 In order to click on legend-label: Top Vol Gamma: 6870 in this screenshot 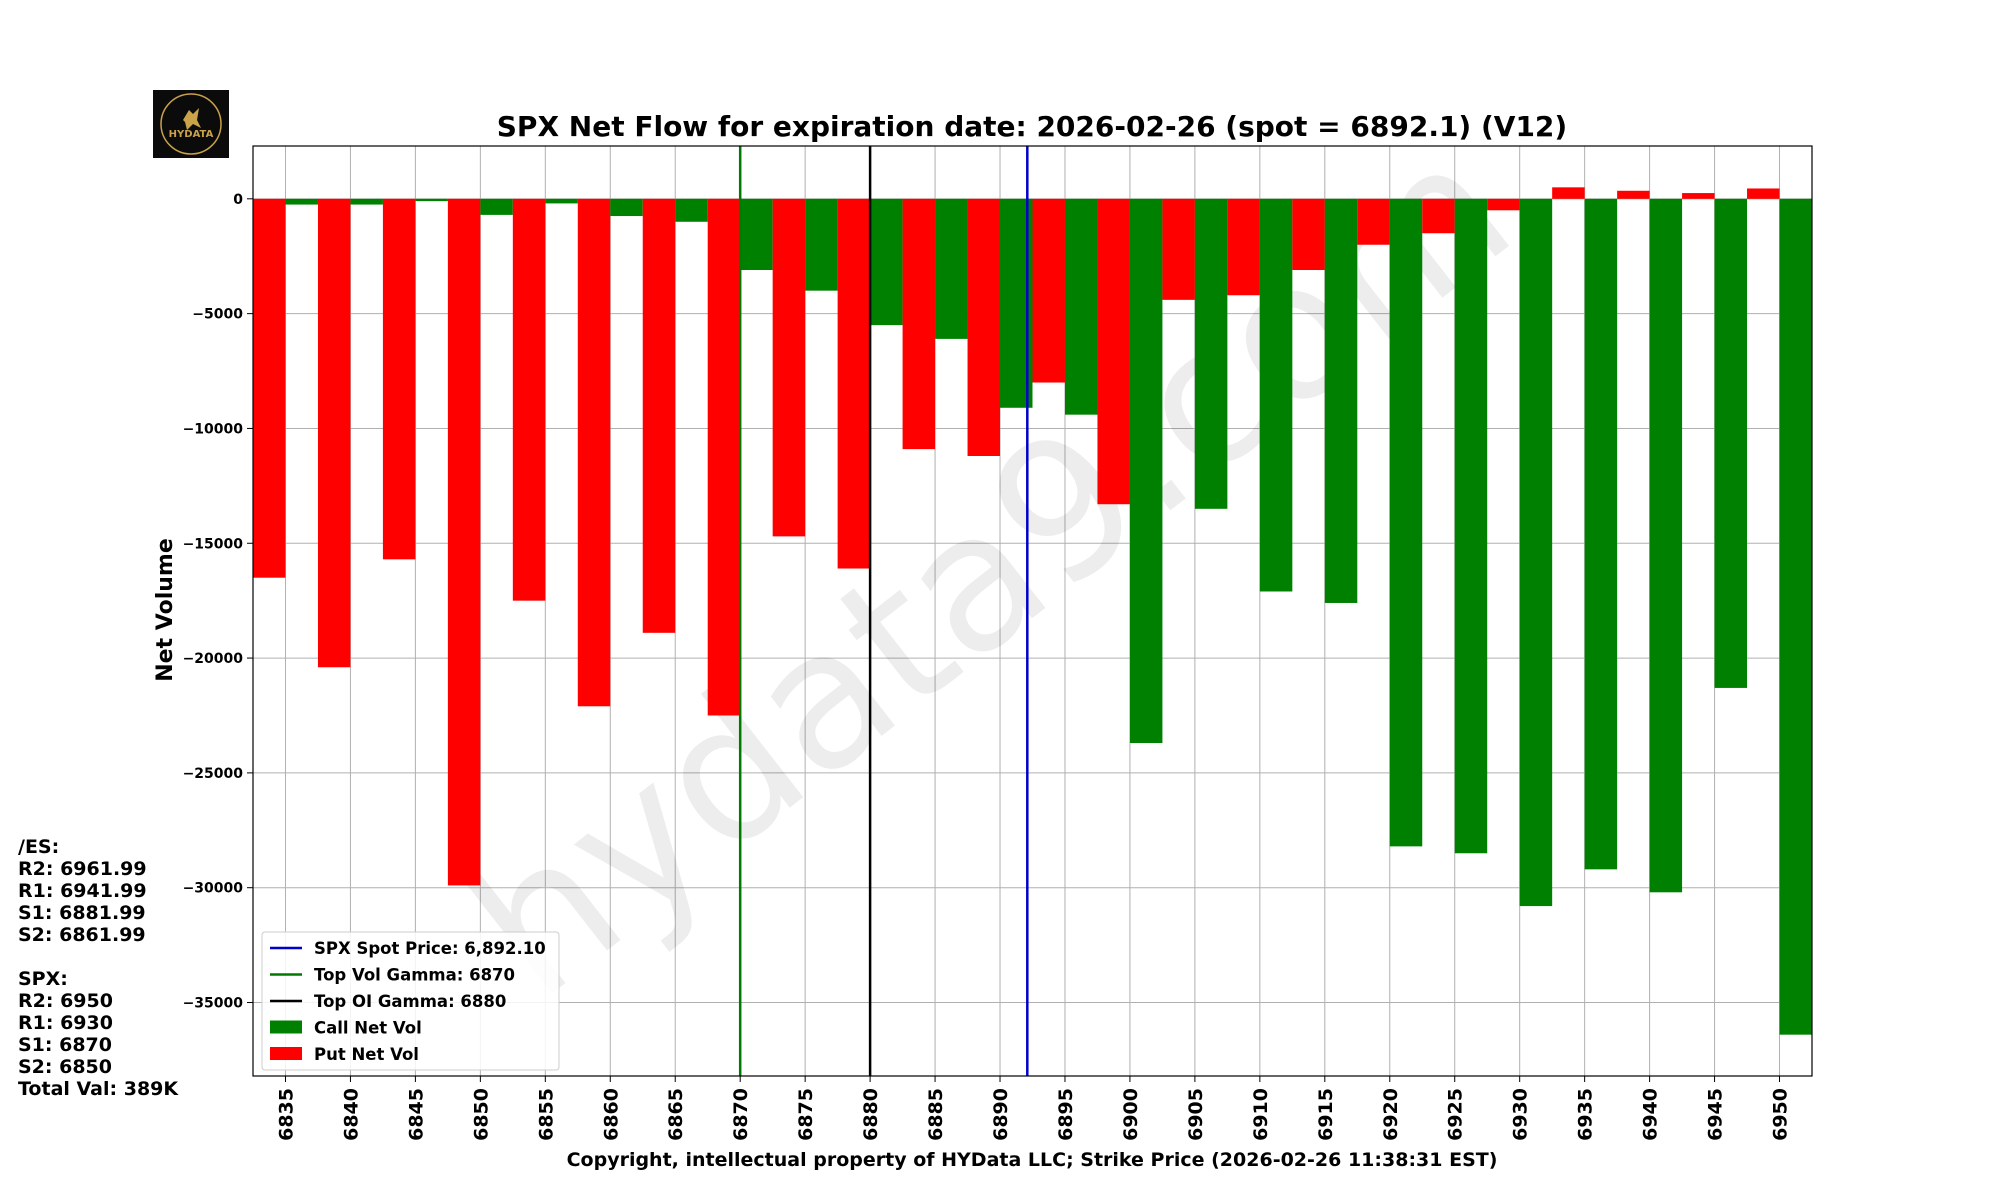, I will do `click(414, 975)`.